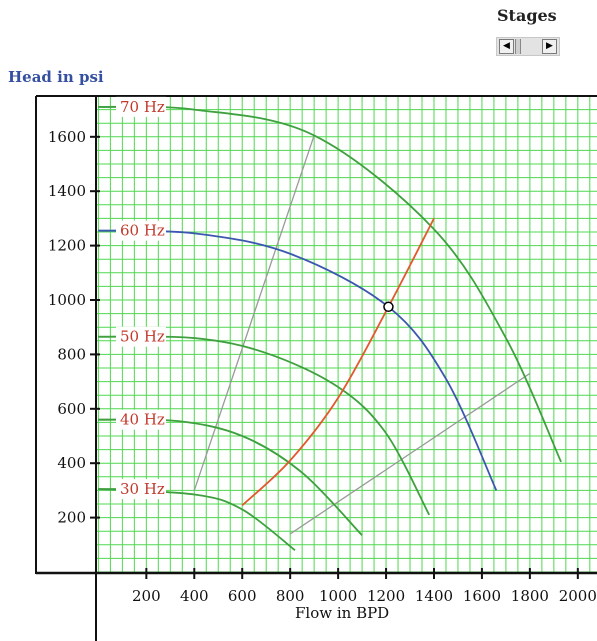 The height and width of the screenshot is (641, 597). Describe the element at coordinates (527, 15) in the screenshot. I see `stages-label: Stages` at that location.